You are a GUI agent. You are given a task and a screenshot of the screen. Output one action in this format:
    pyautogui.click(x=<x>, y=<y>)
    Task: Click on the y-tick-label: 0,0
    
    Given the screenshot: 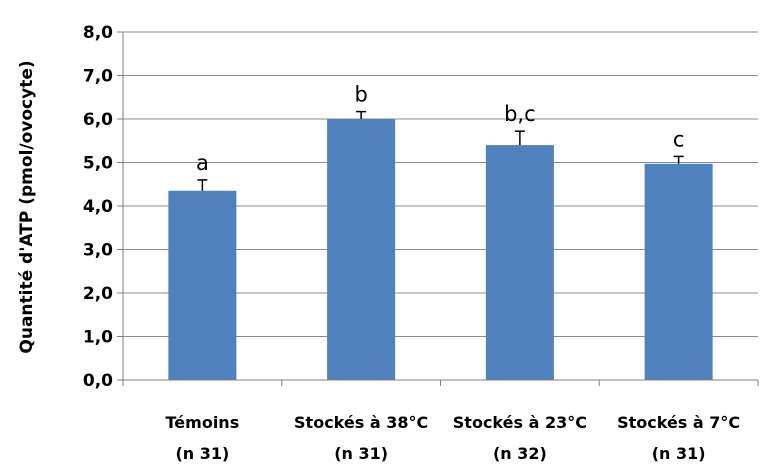 What is the action you would take?
    pyautogui.click(x=98, y=381)
    